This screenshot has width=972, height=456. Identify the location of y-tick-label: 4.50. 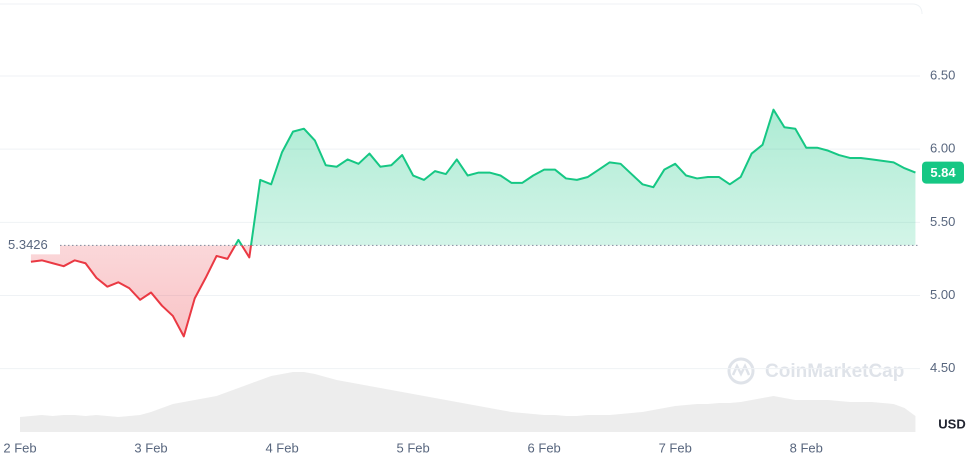
(942, 367).